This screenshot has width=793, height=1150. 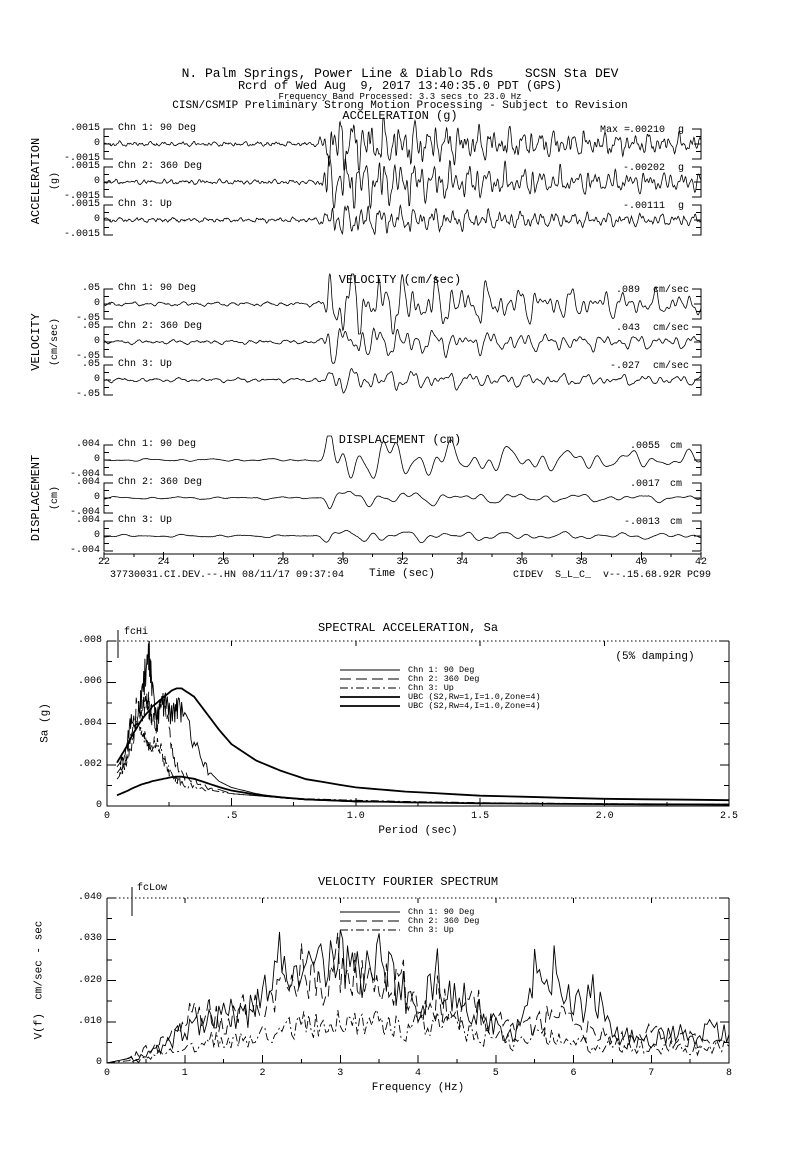 I want to click on time-tick-label: 36, so click(x=521, y=562).